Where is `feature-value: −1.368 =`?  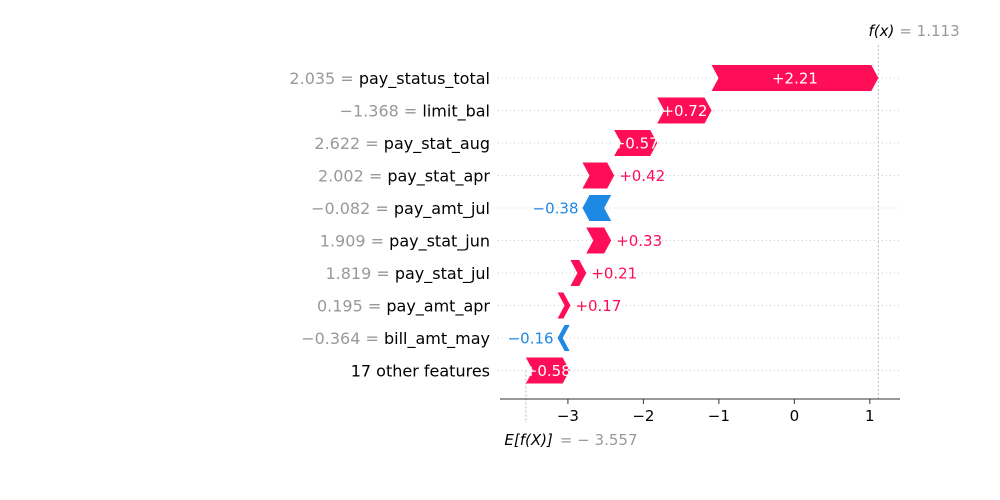 feature-value: −1.368 = is located at coordinates (381, 111).